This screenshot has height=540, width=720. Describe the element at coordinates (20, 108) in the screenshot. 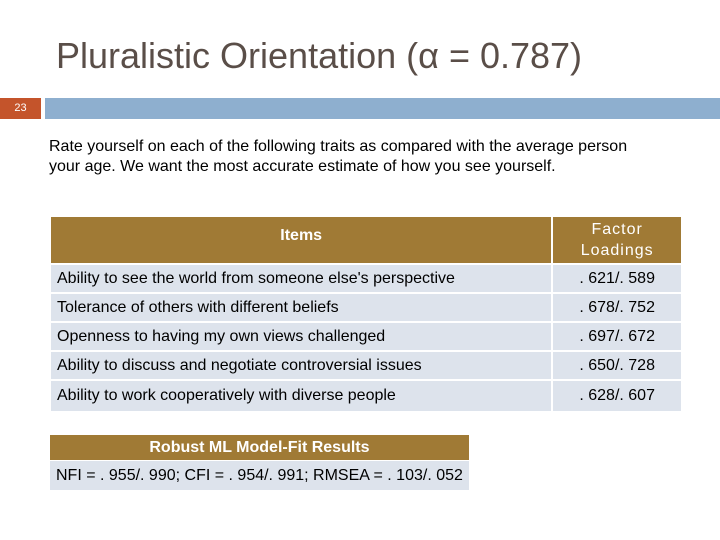

I see `slide-number: 23` at that location.